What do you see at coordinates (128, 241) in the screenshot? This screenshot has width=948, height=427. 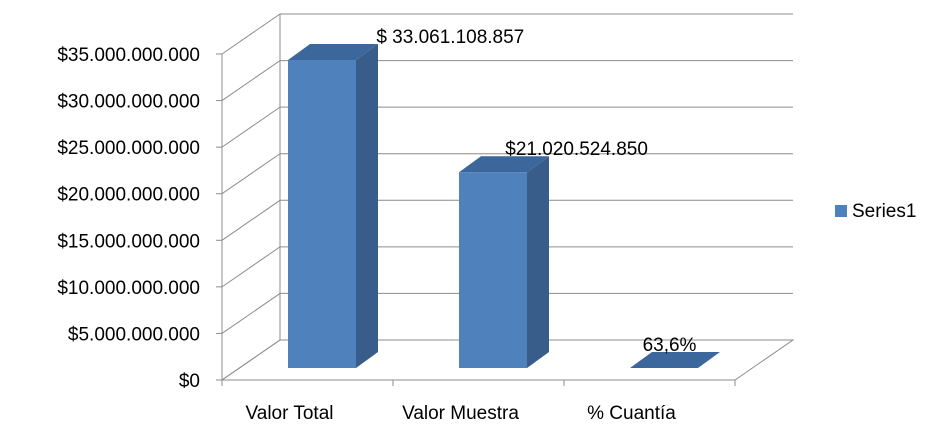 I see `y-tick-label: $15.000.000.000` at bounding box center [128, 241].